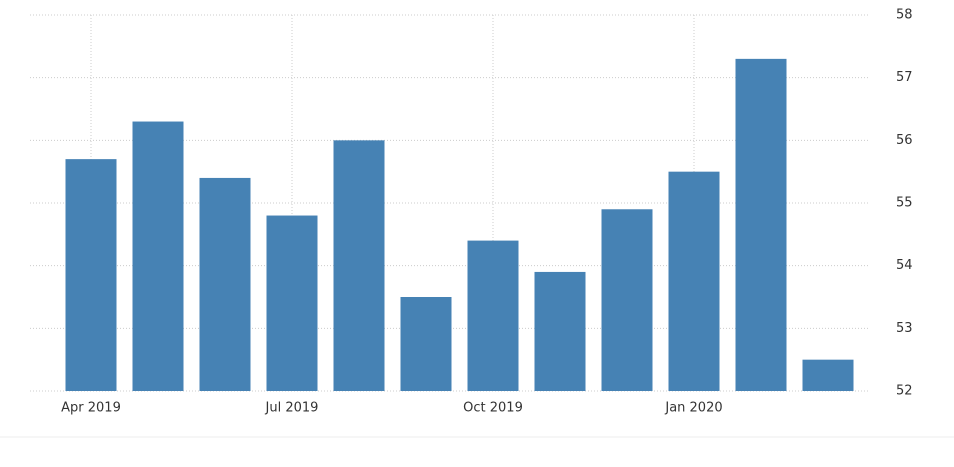  Describe the element at coordinates (693, 408) in the screenshot. I see `x-tick-label: Jan 2020` at that location.